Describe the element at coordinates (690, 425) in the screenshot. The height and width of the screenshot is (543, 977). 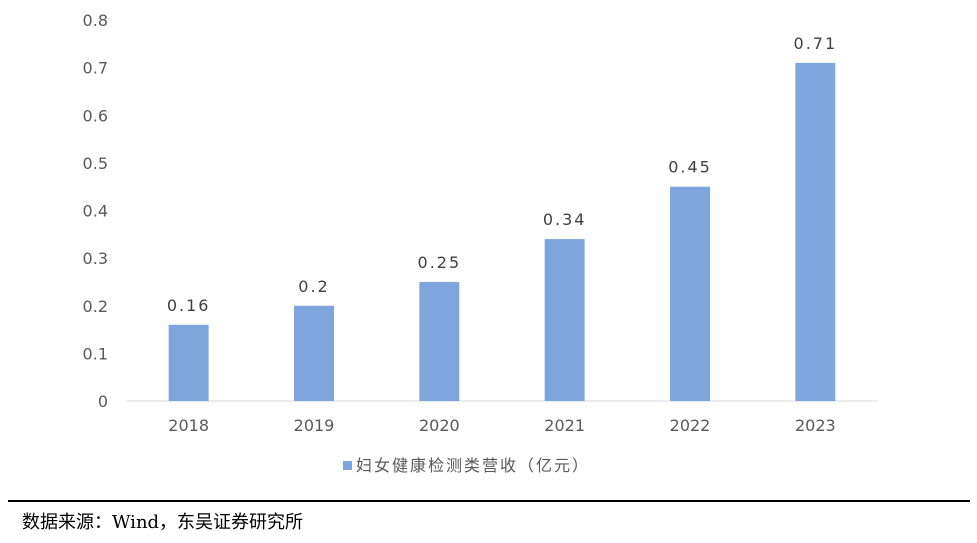
I see `x-tick-label: 2022` at that location.